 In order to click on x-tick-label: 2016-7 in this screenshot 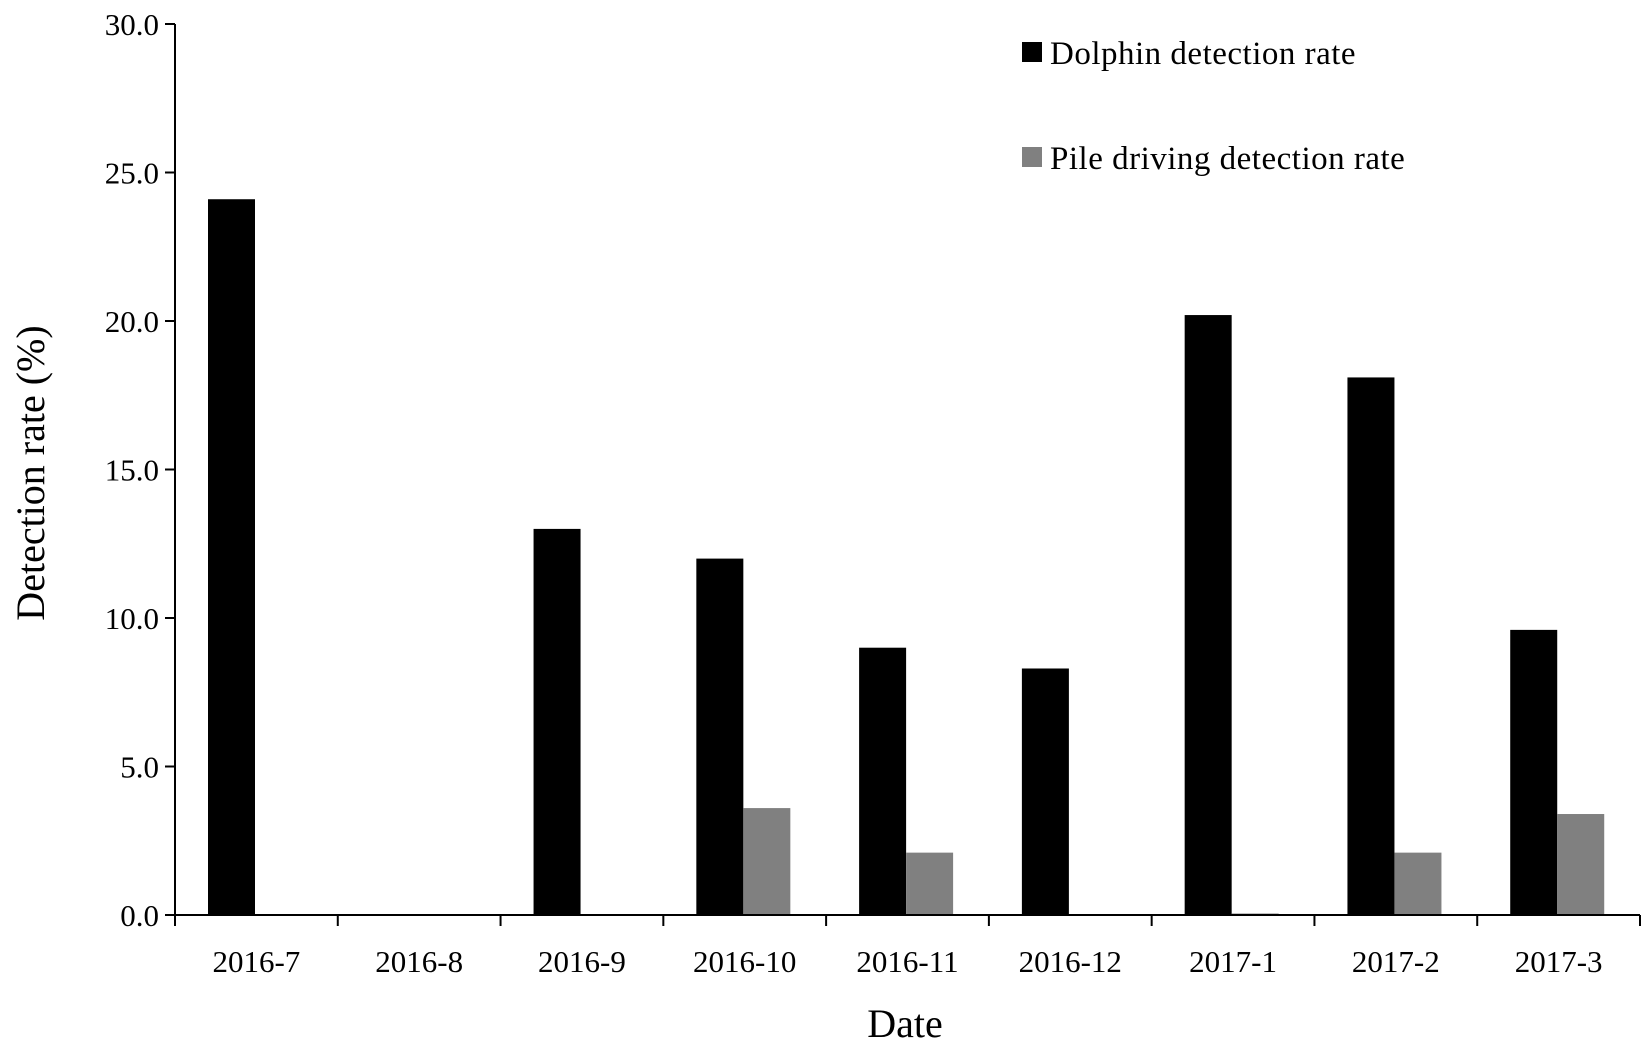, I will do `click(256, 961)`.